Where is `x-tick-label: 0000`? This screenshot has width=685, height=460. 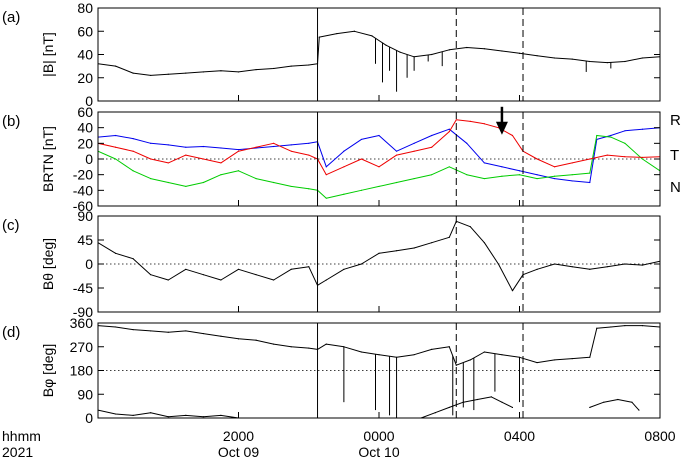 x-tick-label: 0000 is located at coordinates (378, 436).